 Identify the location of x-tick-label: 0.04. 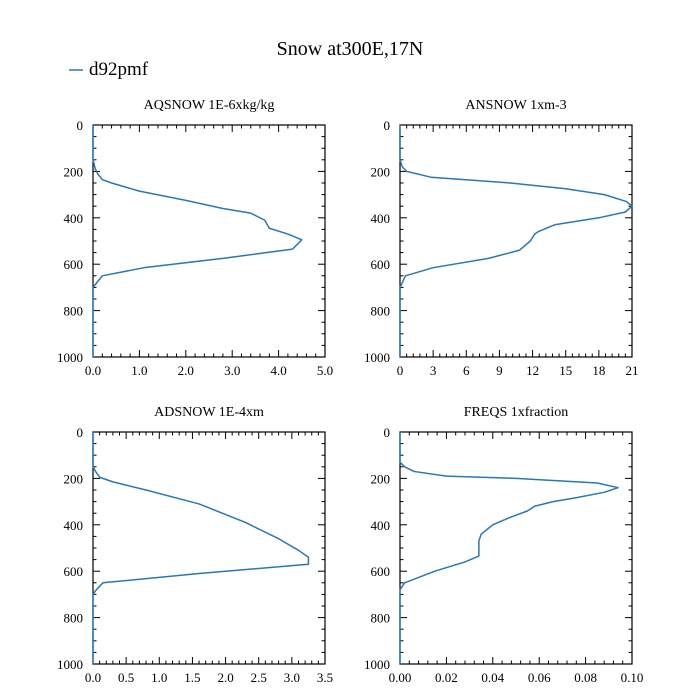
(492, 677).